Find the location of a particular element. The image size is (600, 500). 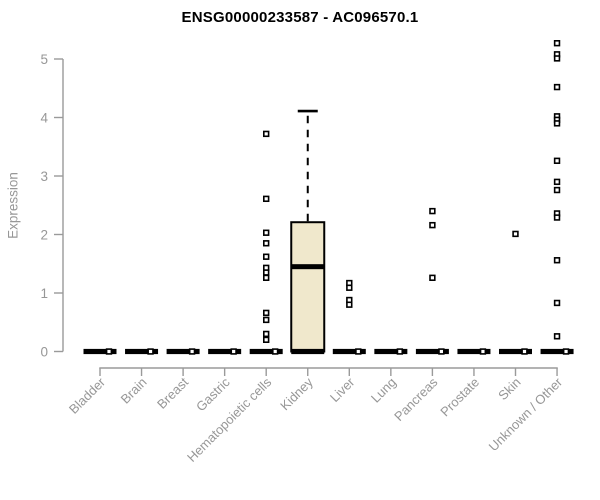

y-tick-label: 5 is located at coordinates (44, 59).